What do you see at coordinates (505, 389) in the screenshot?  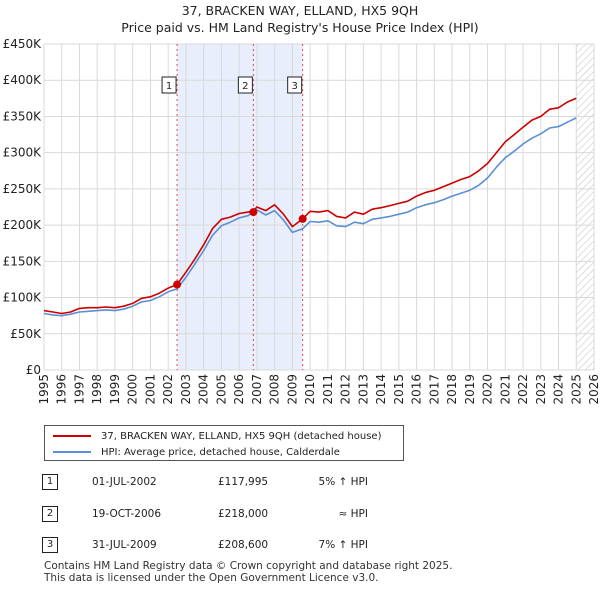 I see `x-tick-label: 2021` at bounding box center [505, 389].